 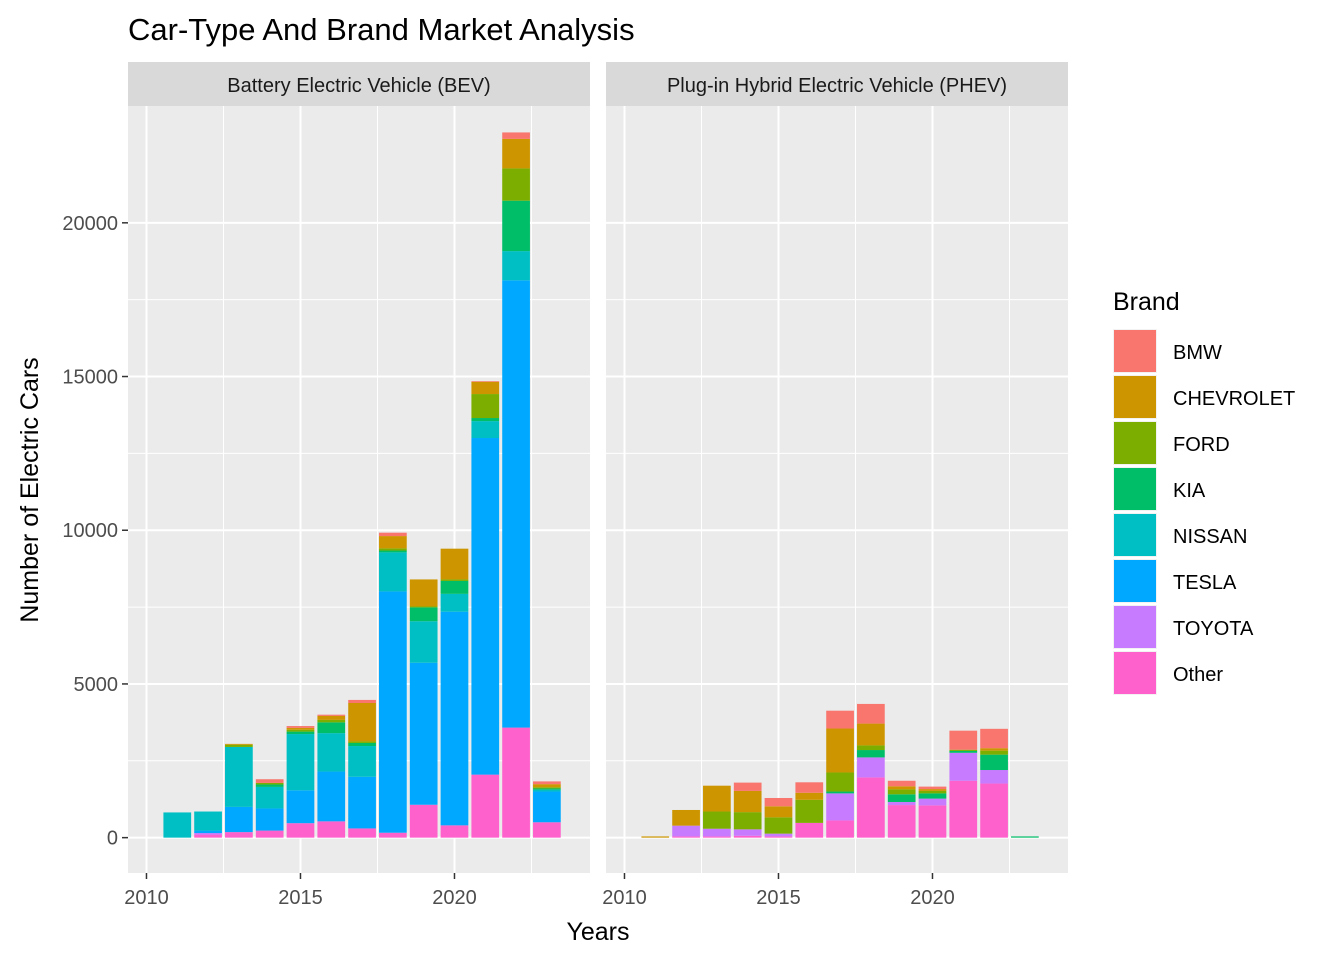 I want to click on legend-swatch, so click(x=1135, y=489).